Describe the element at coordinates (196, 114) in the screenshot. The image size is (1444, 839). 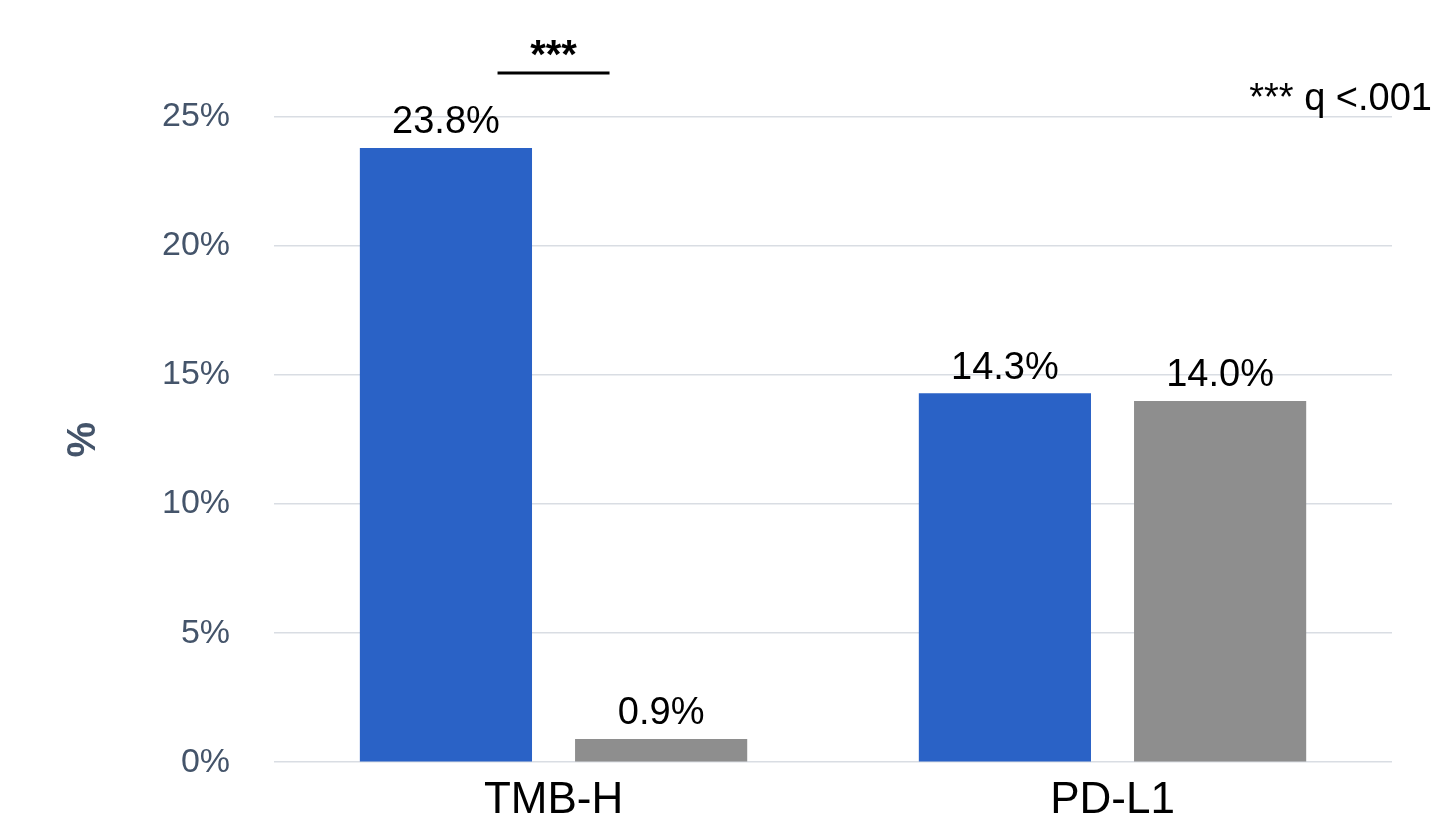
I see `y-tick-label: 25%` at that location.